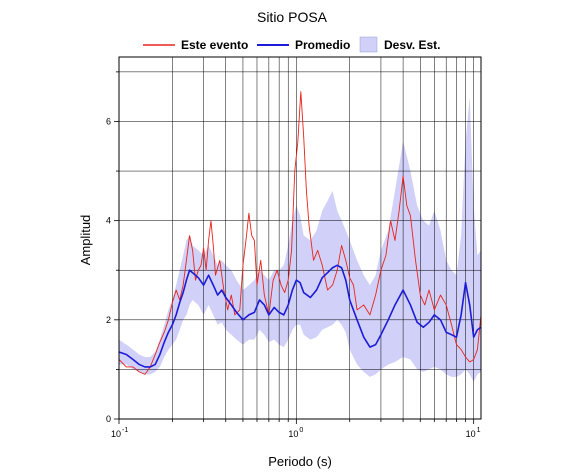  I want to click on y-tick-label: 4, so click(108, 221).